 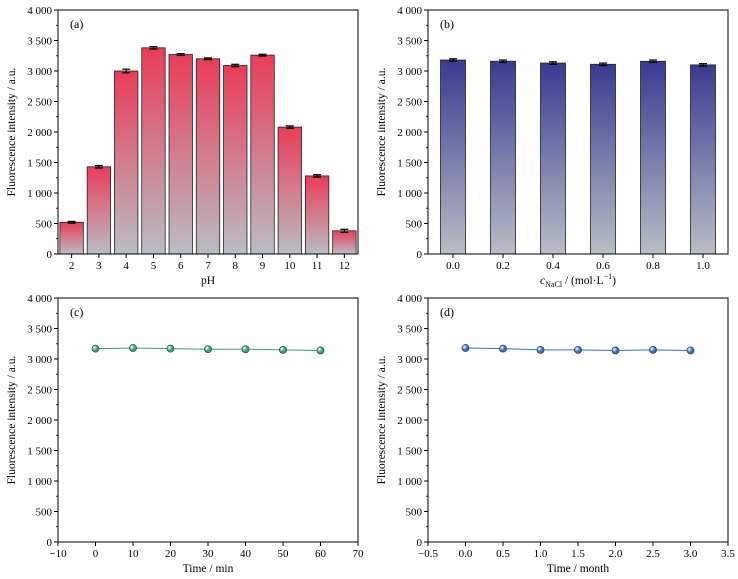 I want to click on x-tick-label: −0.5, so click(x=428, y=554).